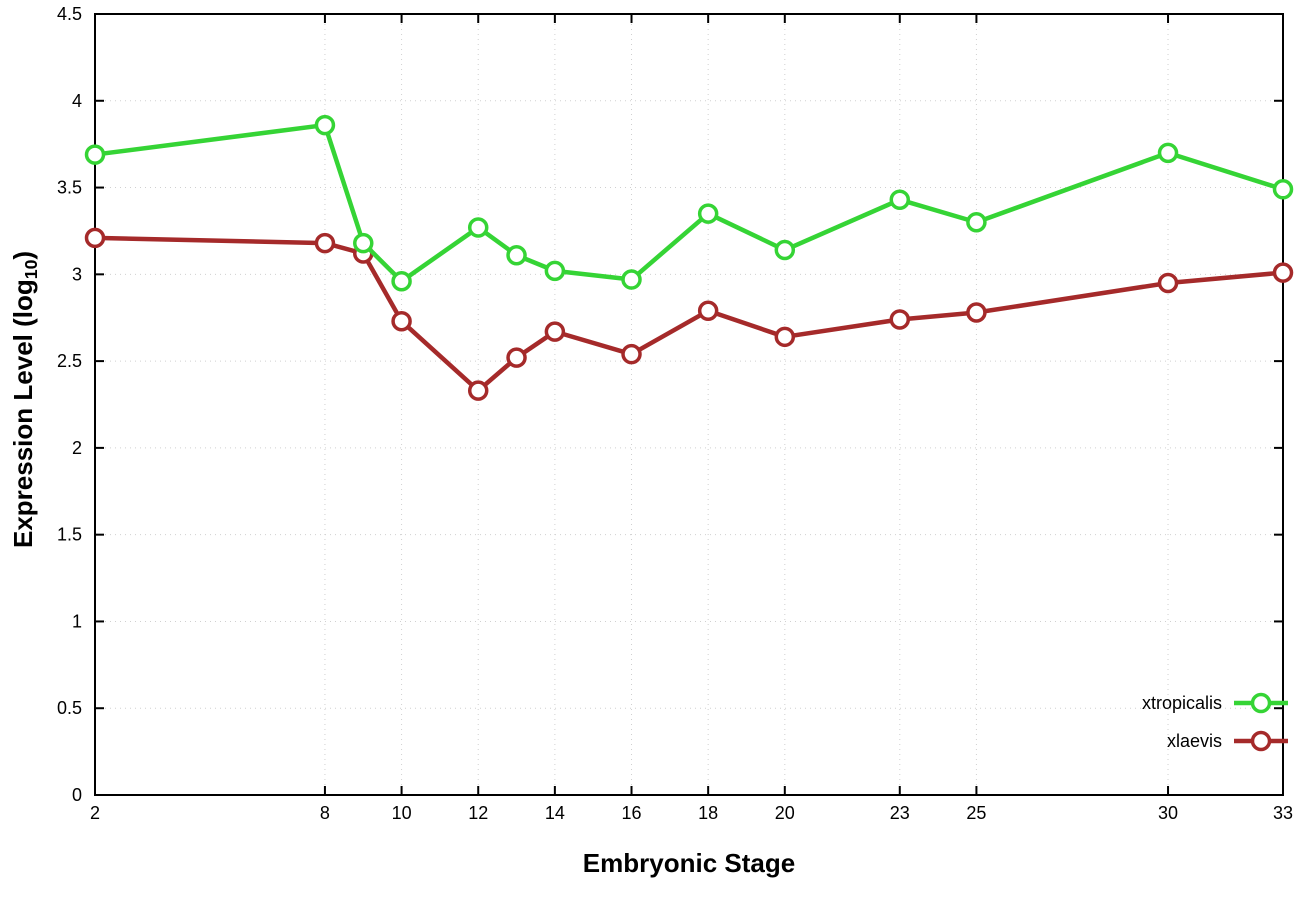 Image resolution: width=1296 pixels, height=907 pixels. What do you see at coordinates (77, 448) in the screenshot?
I see `y-tick-label: 2` at bounding box center [77, 448].